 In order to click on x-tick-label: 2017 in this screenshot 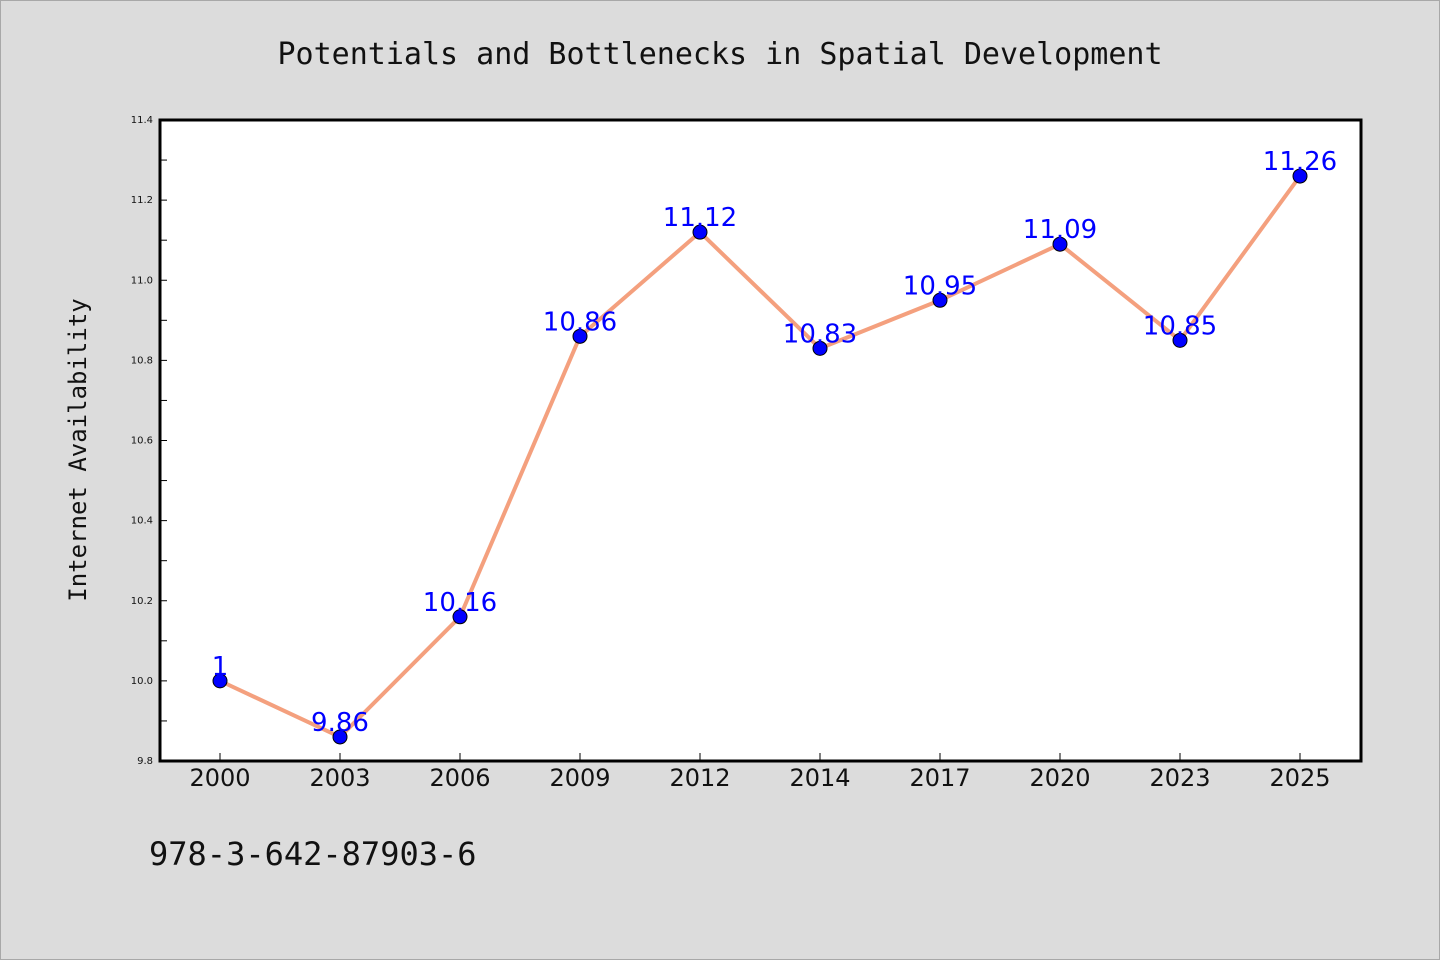, I will do `click(939, 778)`.